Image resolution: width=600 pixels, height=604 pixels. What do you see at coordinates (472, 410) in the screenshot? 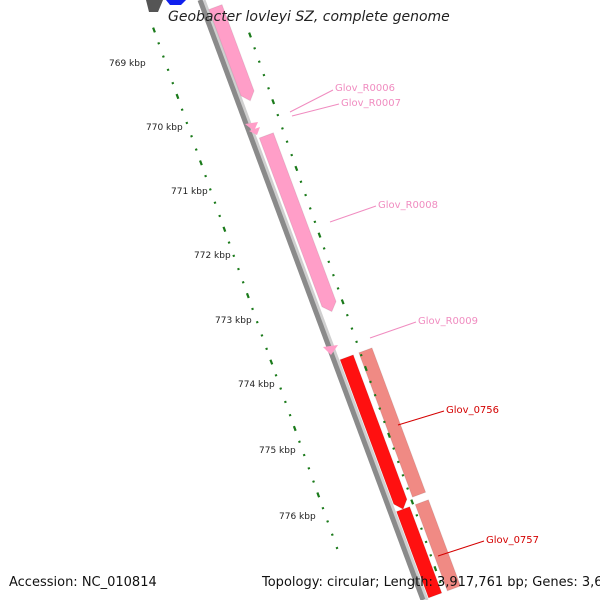
I see `feature-label: Glov_0756` at bounding box center [472, 410].